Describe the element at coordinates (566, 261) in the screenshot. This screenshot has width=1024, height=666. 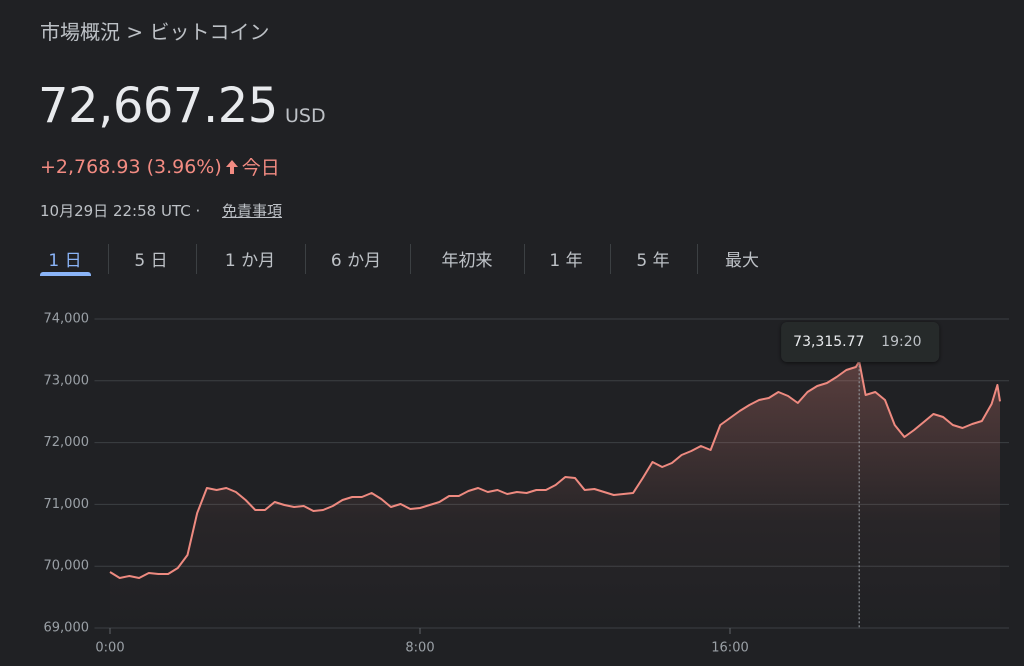
I see `range-tab: 1 年` at that location.